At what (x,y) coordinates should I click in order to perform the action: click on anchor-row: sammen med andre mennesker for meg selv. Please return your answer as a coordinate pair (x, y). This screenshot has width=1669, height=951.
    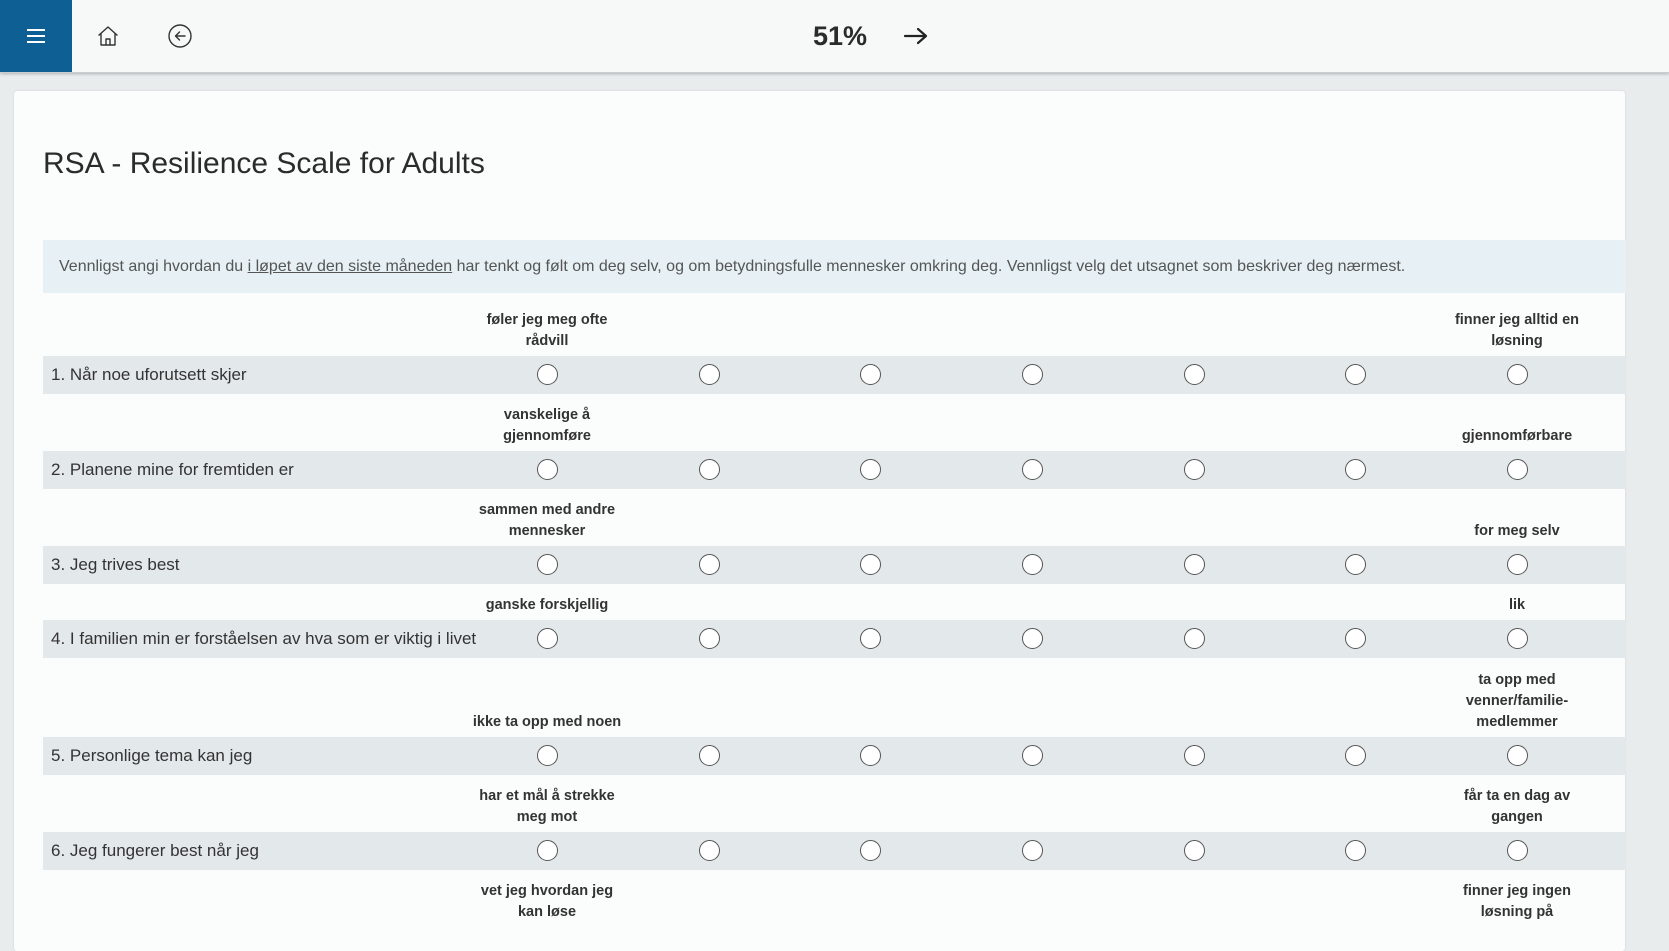
    Looking at the image, I should click on (834, 517).